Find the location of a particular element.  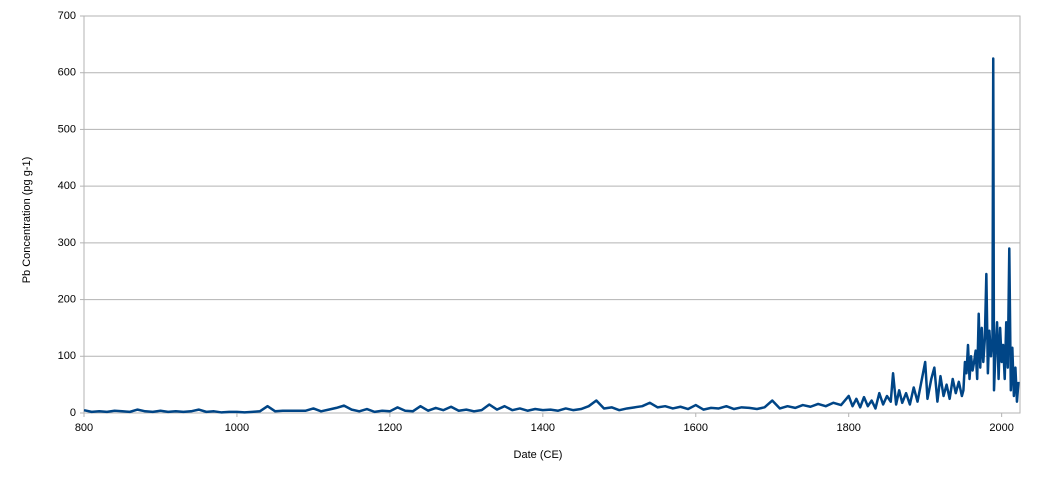

x-tick-label: 1200 is located at coordinates (390, 428).